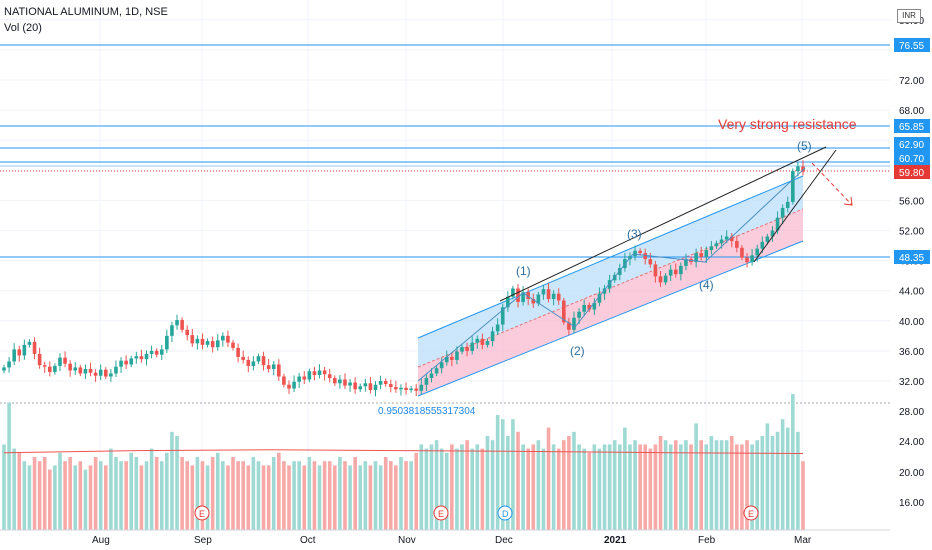  Describe the element at coordinates (403, 452) in the screenshot. I see `volume-ma` at that location.